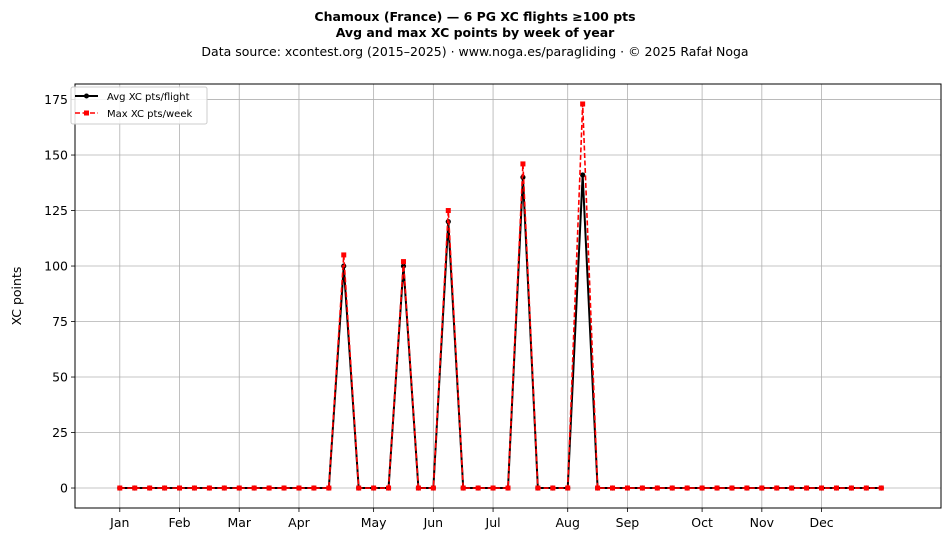  I want to click on x-tick-label: Jan, so click(119, 522).